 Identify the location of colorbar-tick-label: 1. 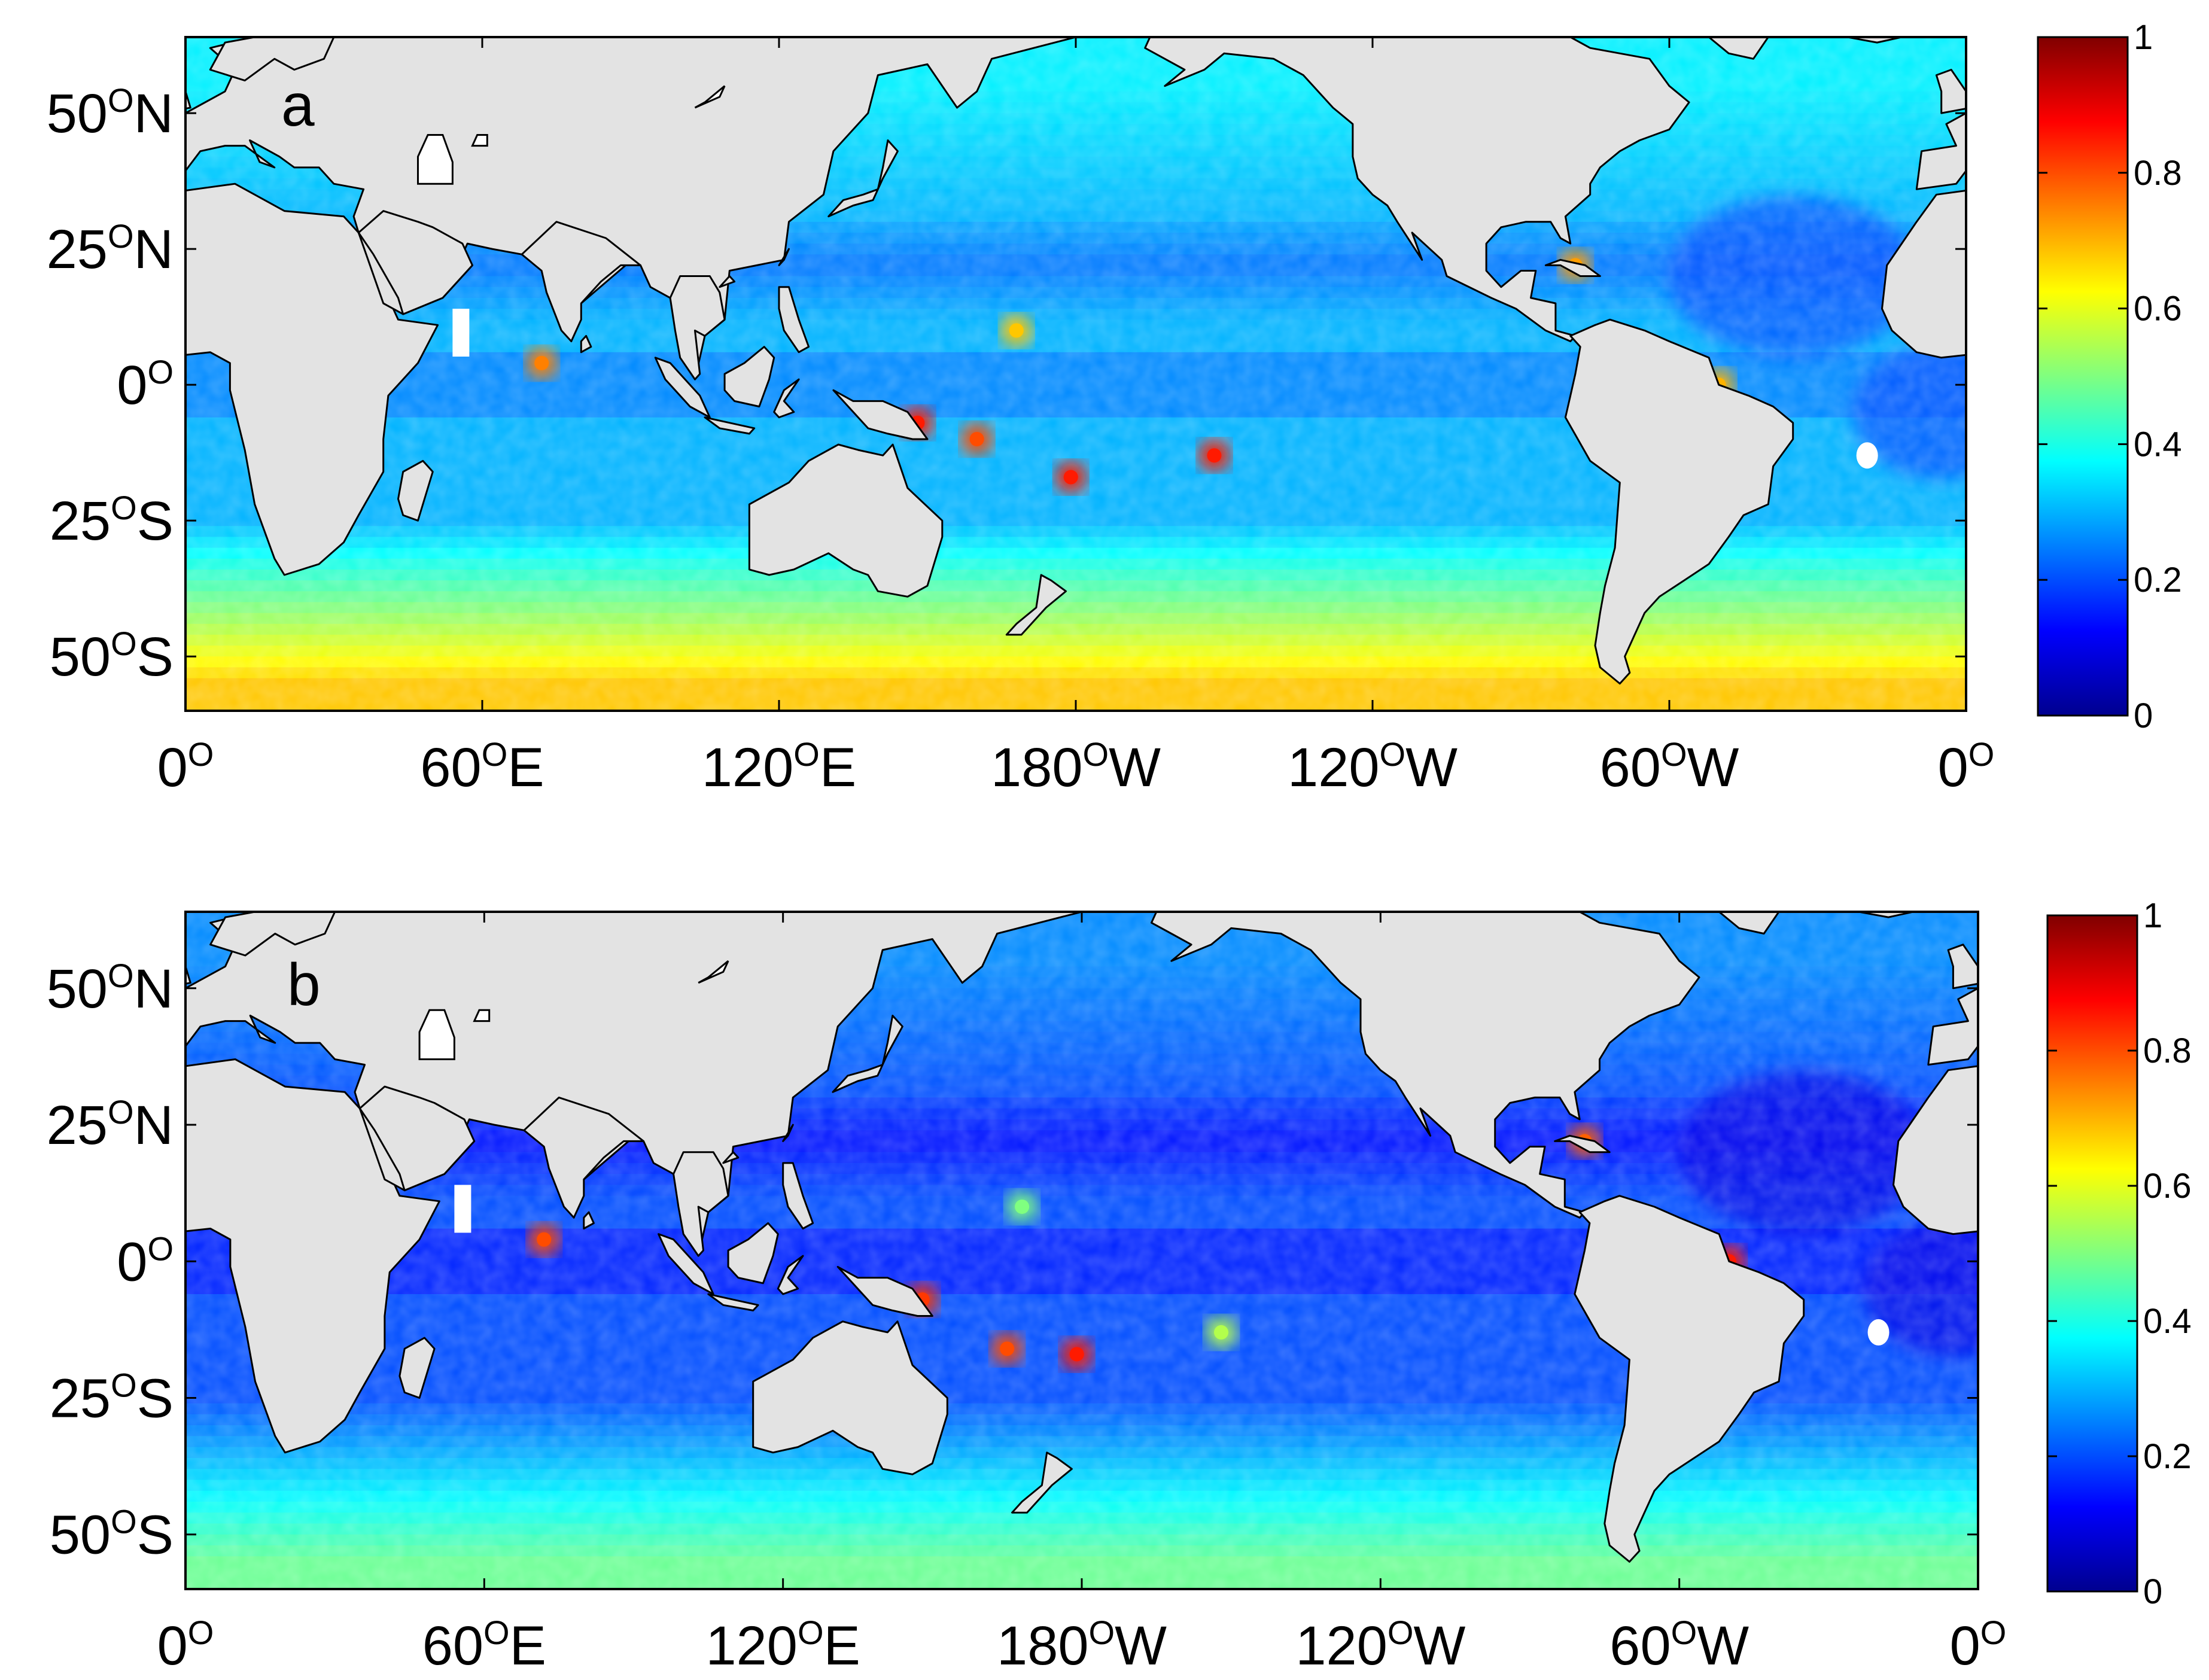
(2152, 916).